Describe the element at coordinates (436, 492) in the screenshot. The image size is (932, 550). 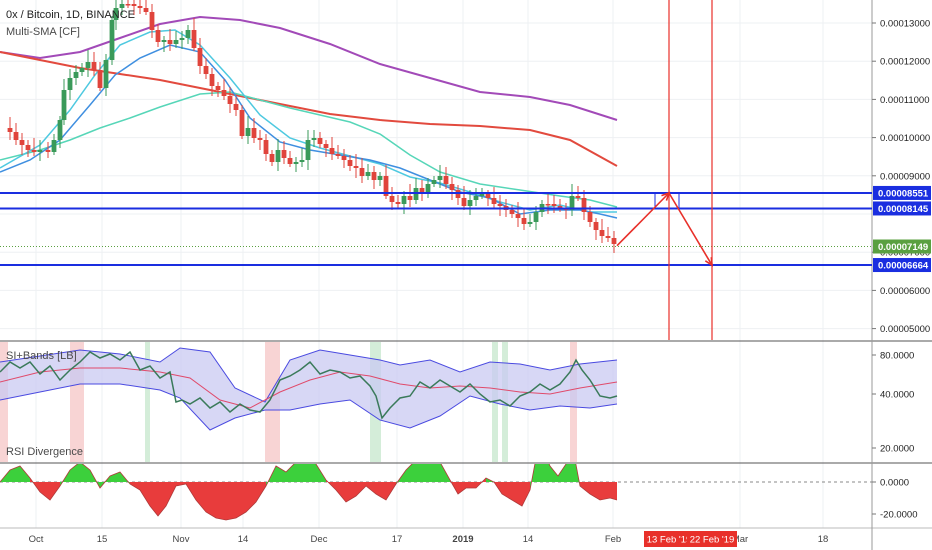
I see `rsi-divergence-plot` at that location.